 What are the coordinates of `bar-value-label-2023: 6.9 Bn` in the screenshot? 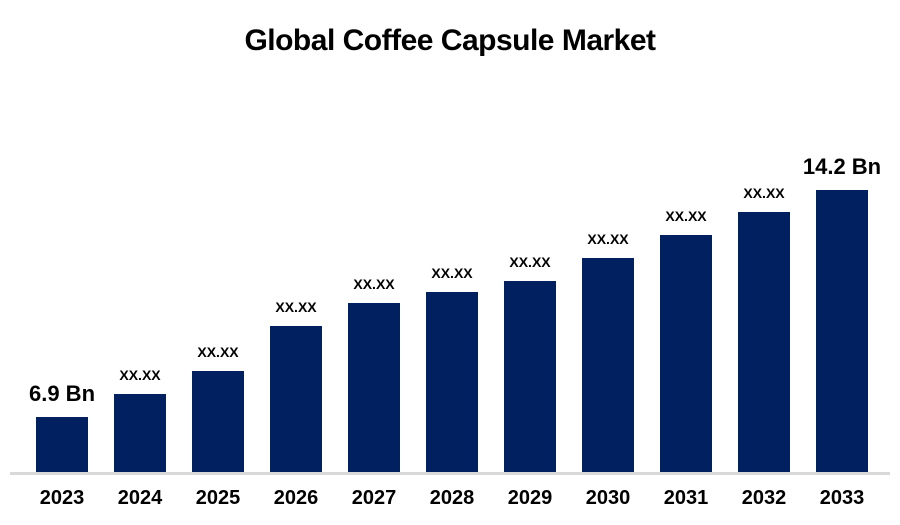 It's located at (62, 393).